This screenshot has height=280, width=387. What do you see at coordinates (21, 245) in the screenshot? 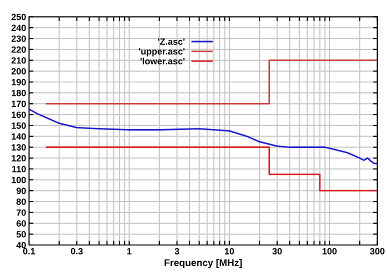
I see `y-tick-label: 40` at bounding box center [21, 245].